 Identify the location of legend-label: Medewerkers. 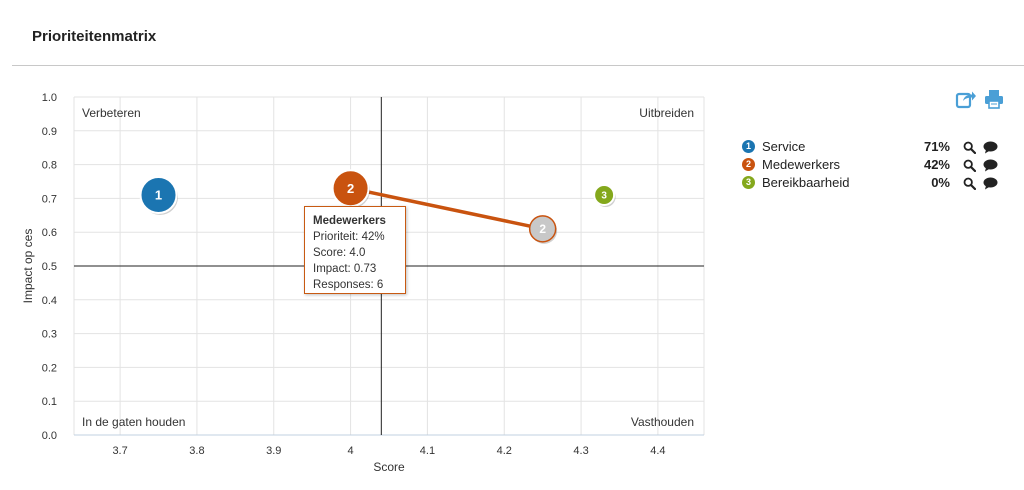
(801, 164).